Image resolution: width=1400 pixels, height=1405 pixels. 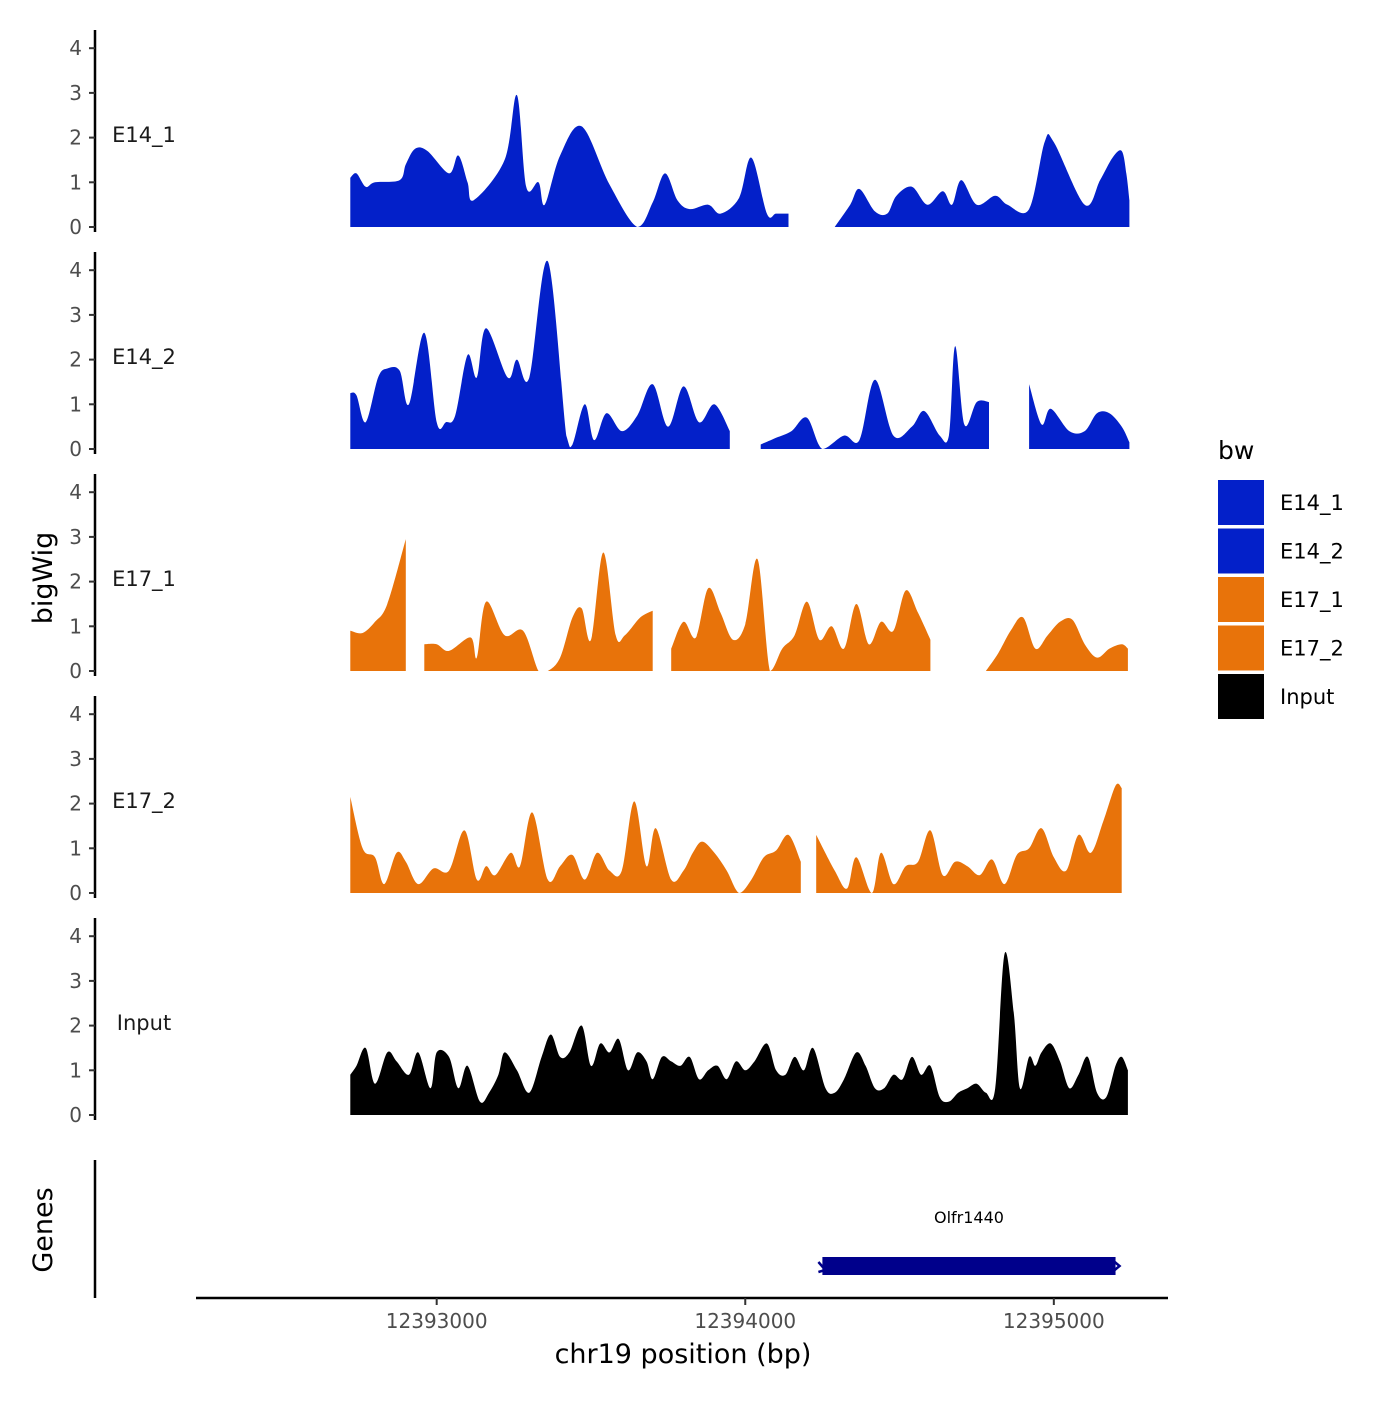 What do you see at coordinates (1276, 696) in the screenshot?
I see `legend-entry-Input: Input` at bounding box center [1276, 696].